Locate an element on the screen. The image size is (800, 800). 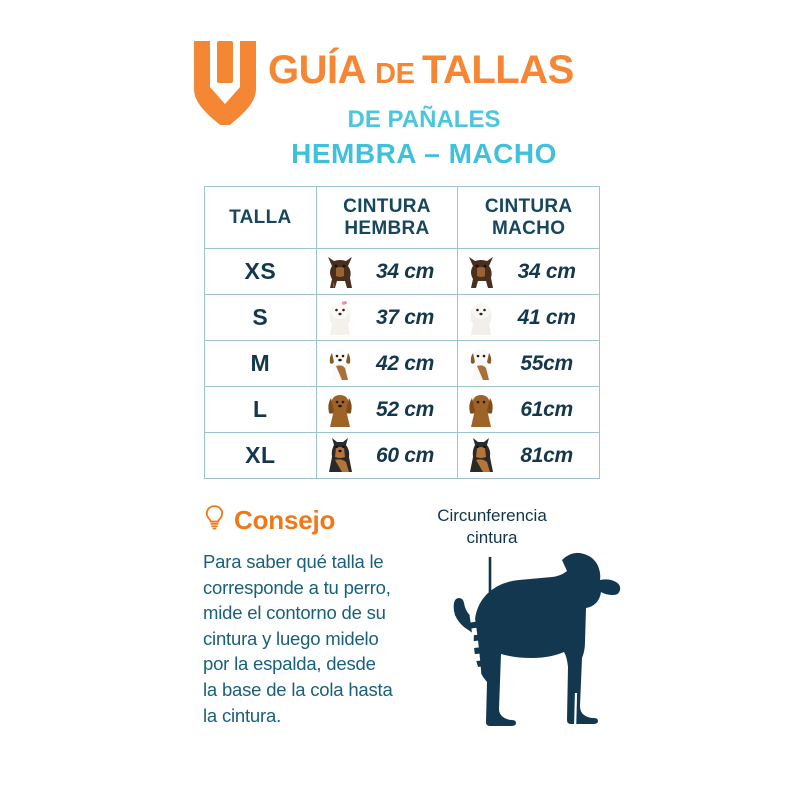
shield-trident-logo-icon is located at coordinates (225, 84).